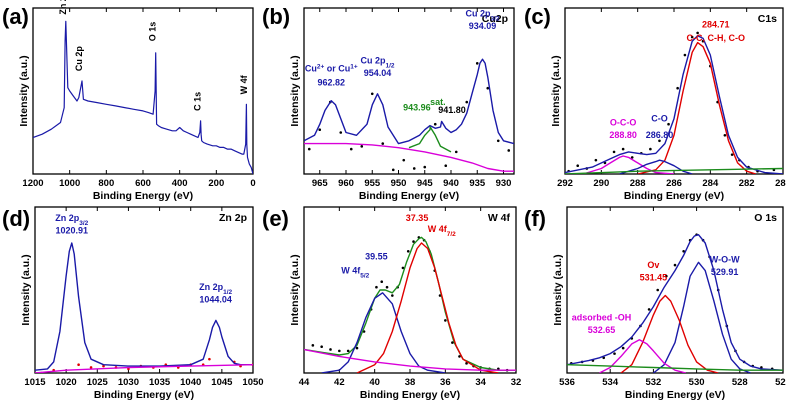 This screenshot has width=786, height=411. What do you see at coordinates (35, 382) in the screenshot?
I see `x-tick-label: 1015` at bounding box center [35, 382].